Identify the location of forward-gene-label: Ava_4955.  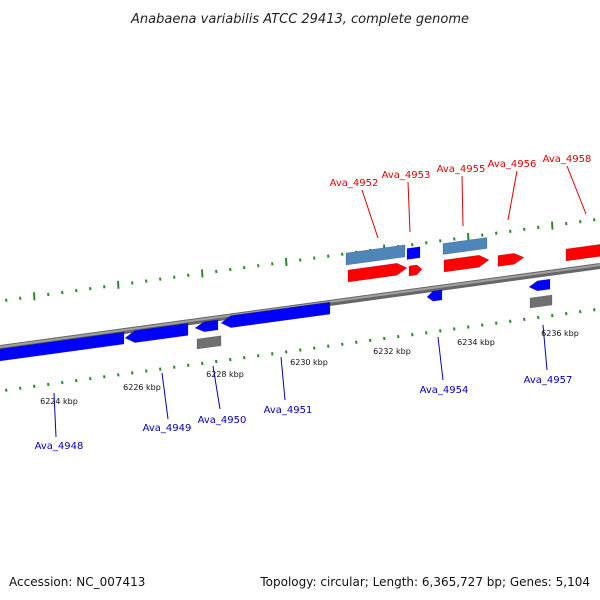
(461, 169).